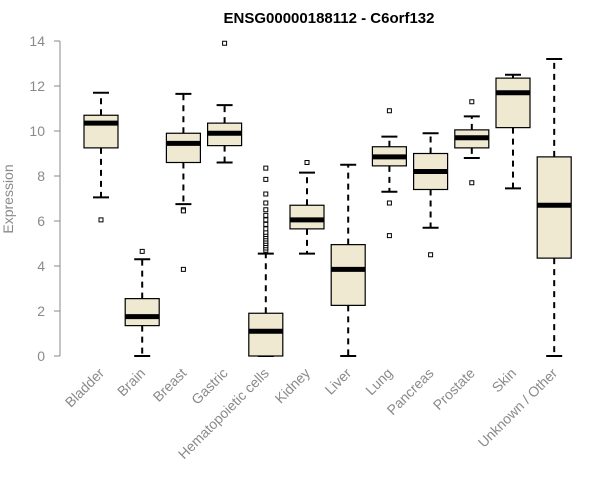  I want to click on y-axis: 0 2 4 6 8 10 12 14, so click(45, 198).